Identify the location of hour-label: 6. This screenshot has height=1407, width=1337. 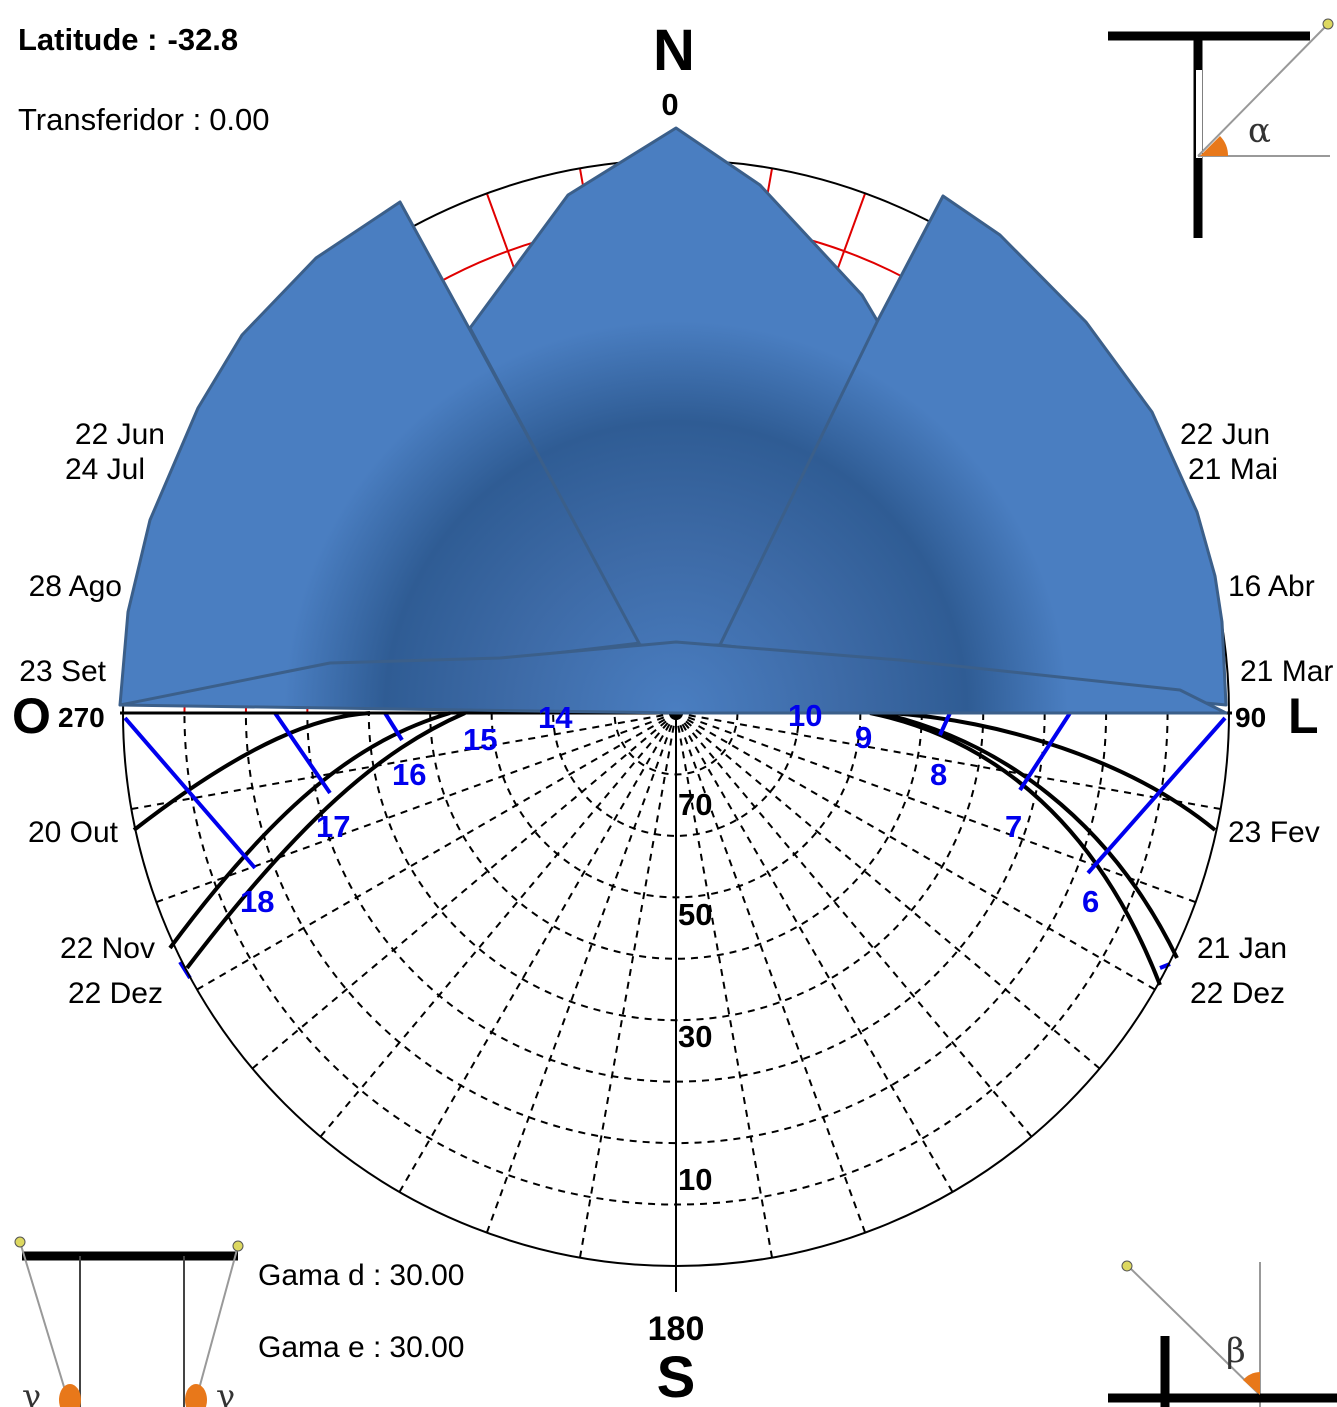
(1090, 901).